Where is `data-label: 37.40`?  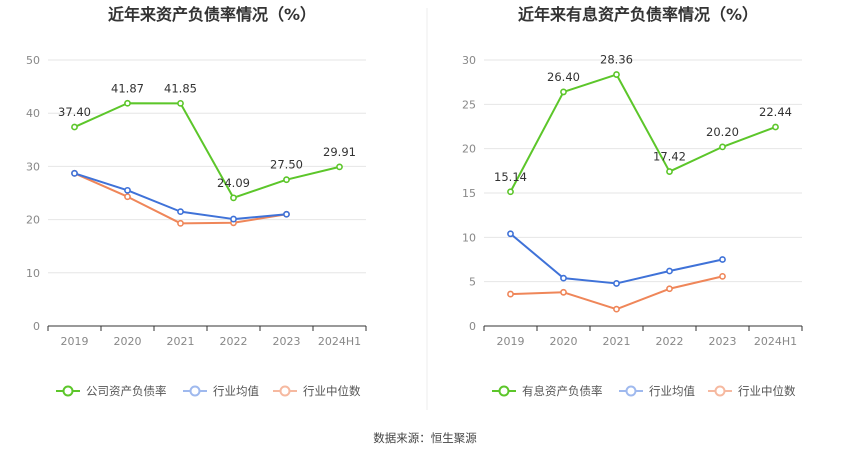
data-label: 37.40 is located at coordinates (74, 112).